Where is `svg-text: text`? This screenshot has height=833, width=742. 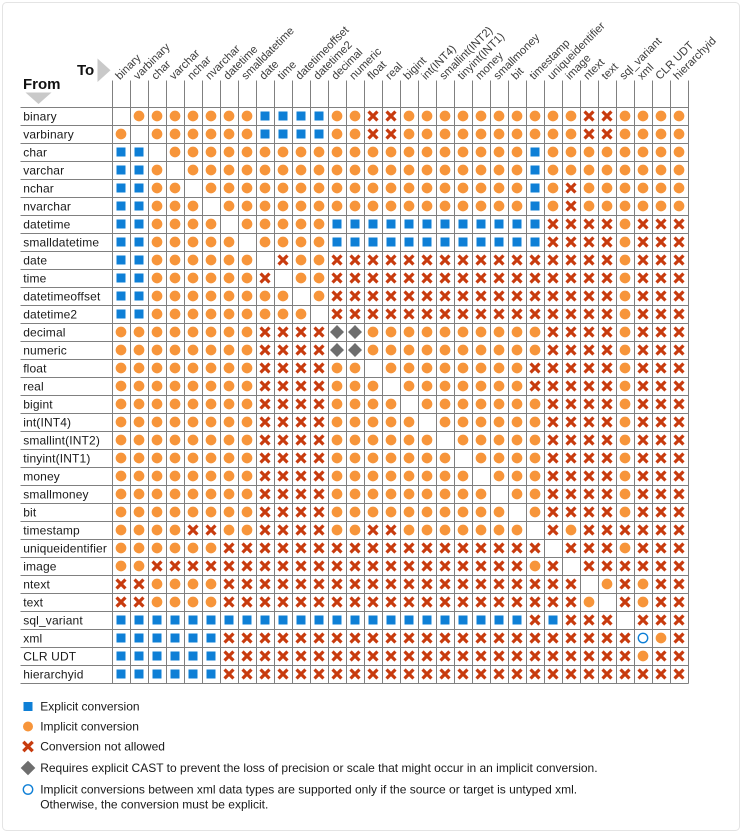 svg-text: text is located at coordinates (33, 603).